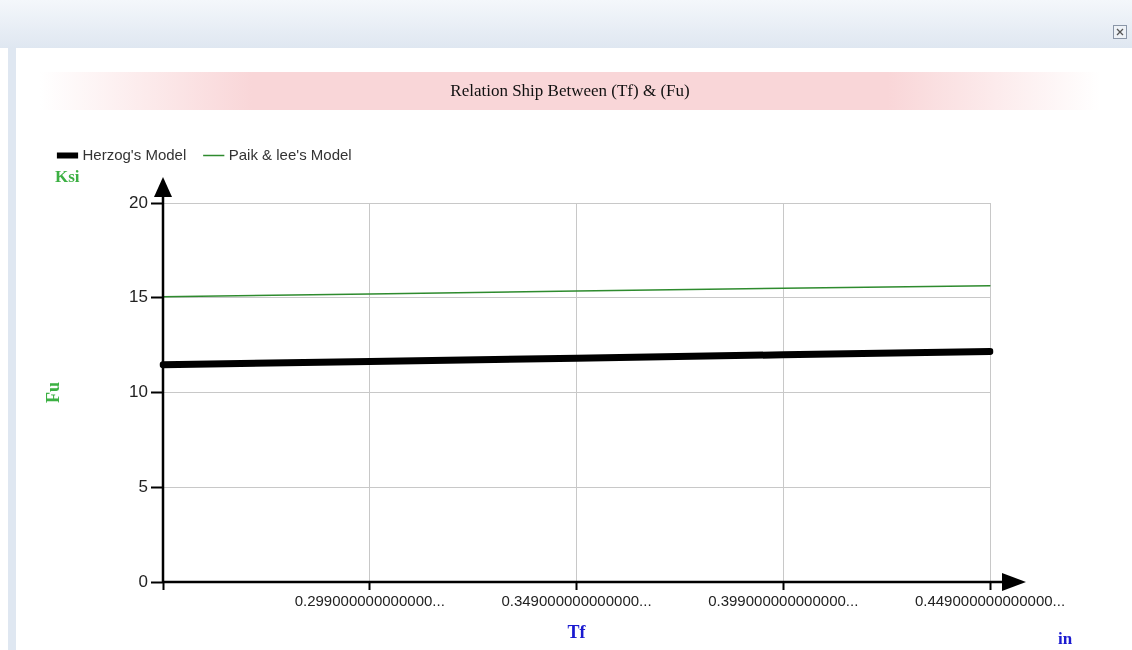 Image resolution: width=1132 pixels, height=650 pixels. I want to click on y-tick-label: 20, so click(138, 202).